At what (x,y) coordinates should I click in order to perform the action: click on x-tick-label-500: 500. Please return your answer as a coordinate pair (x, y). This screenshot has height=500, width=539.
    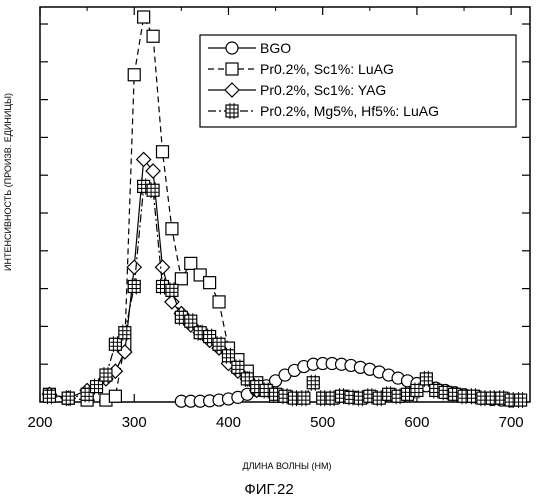
    Looking at the image, I should click on (322, 422).